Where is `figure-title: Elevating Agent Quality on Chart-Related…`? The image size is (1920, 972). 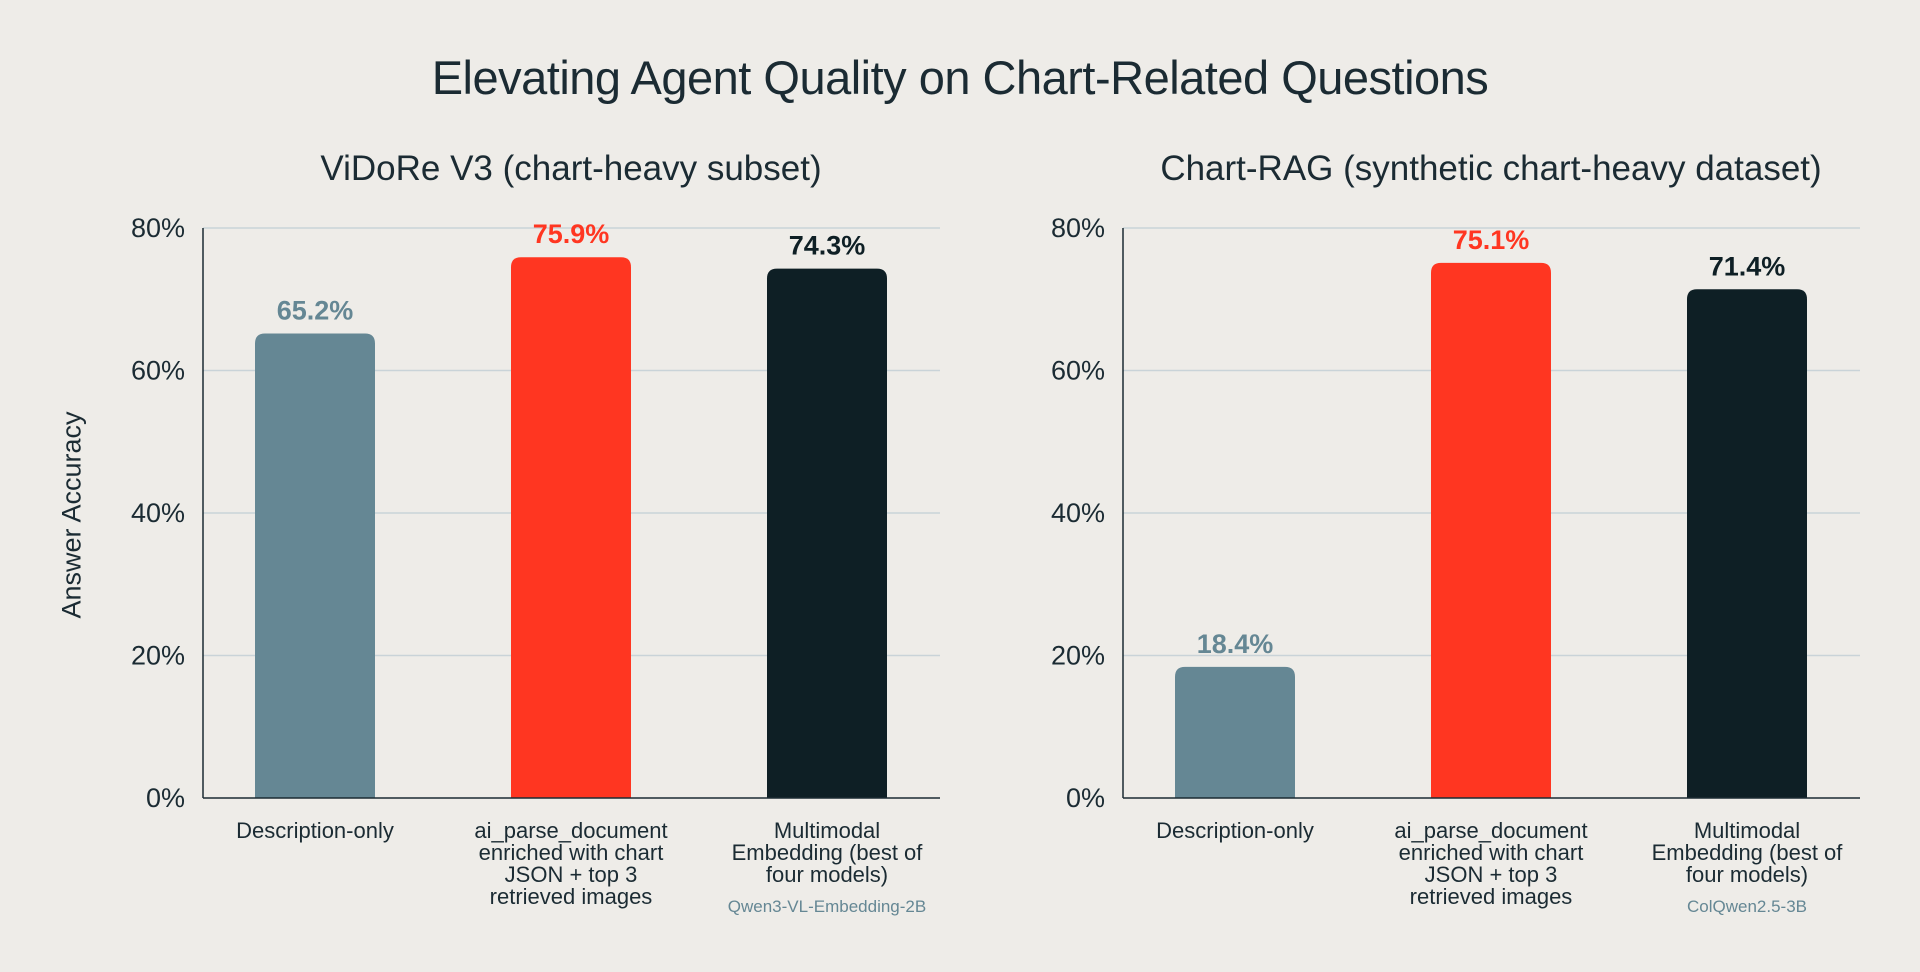 figure-title: Elevating Agent Quality on Chart-Related… is located at coordinates (960, 77).